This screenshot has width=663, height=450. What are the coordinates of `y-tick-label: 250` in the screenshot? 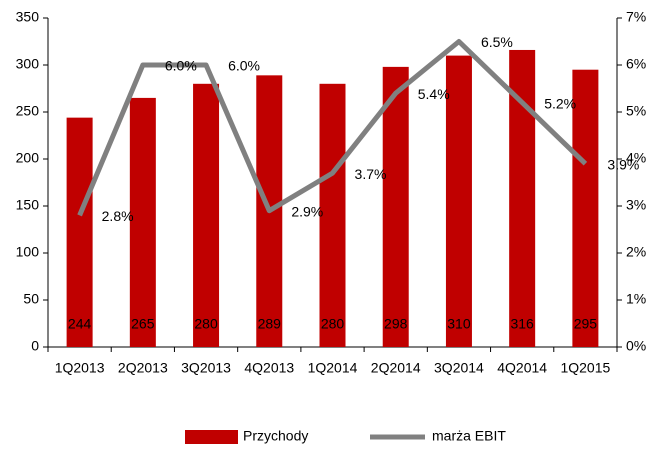 It's located at (28, 111).